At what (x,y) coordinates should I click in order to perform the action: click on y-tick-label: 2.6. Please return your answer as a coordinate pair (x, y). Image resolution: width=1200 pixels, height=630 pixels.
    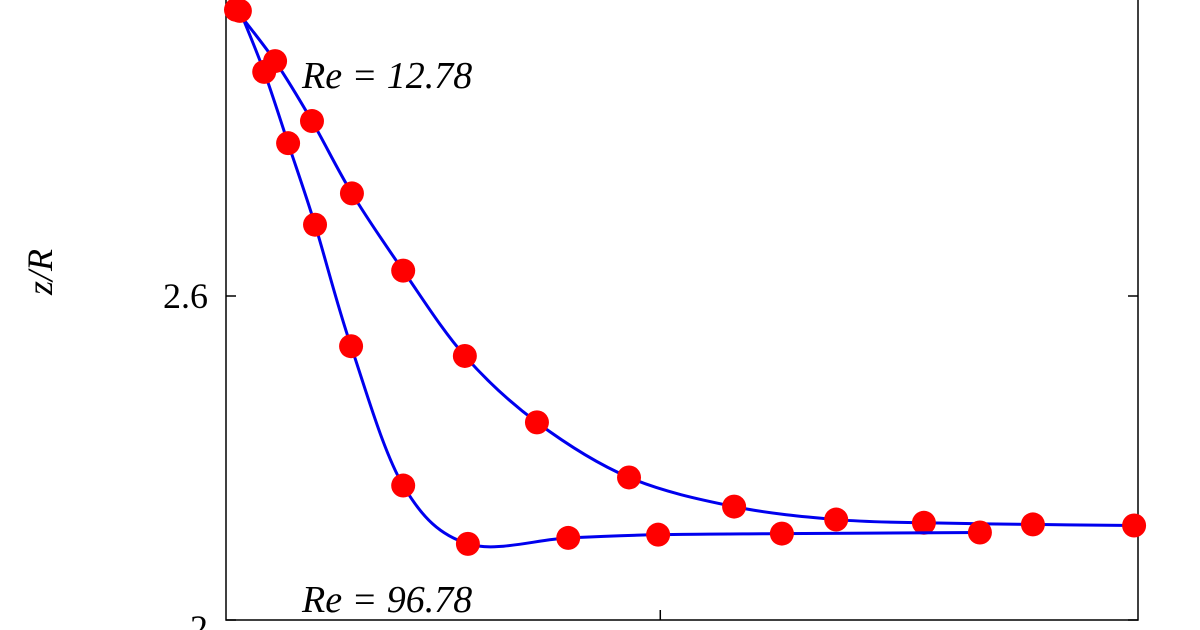
    Looking at the image, I should click on (185, 296).